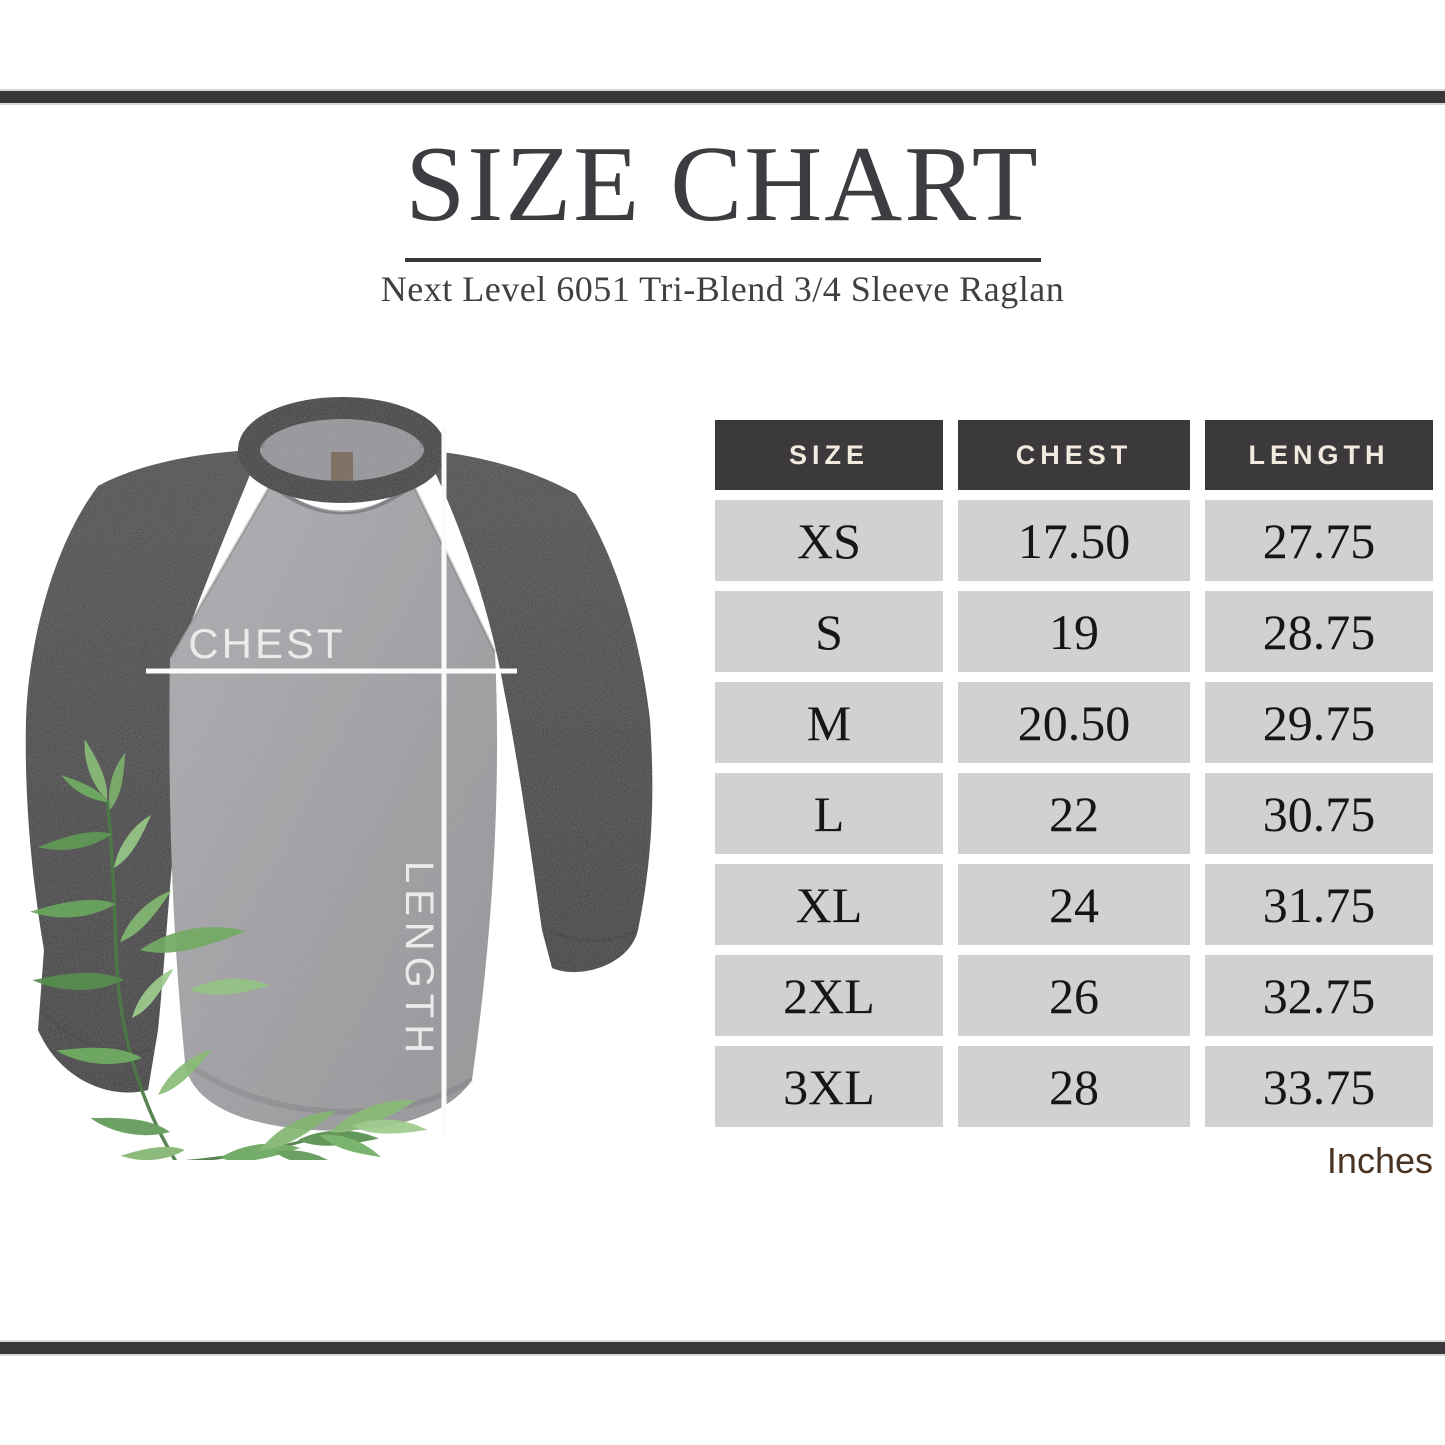 The height and width of the screenshot is (1445, 1445). Describe the element at coordinates (1074, 1086) in the screenshot. I see `chest-cell: 28` at that location.